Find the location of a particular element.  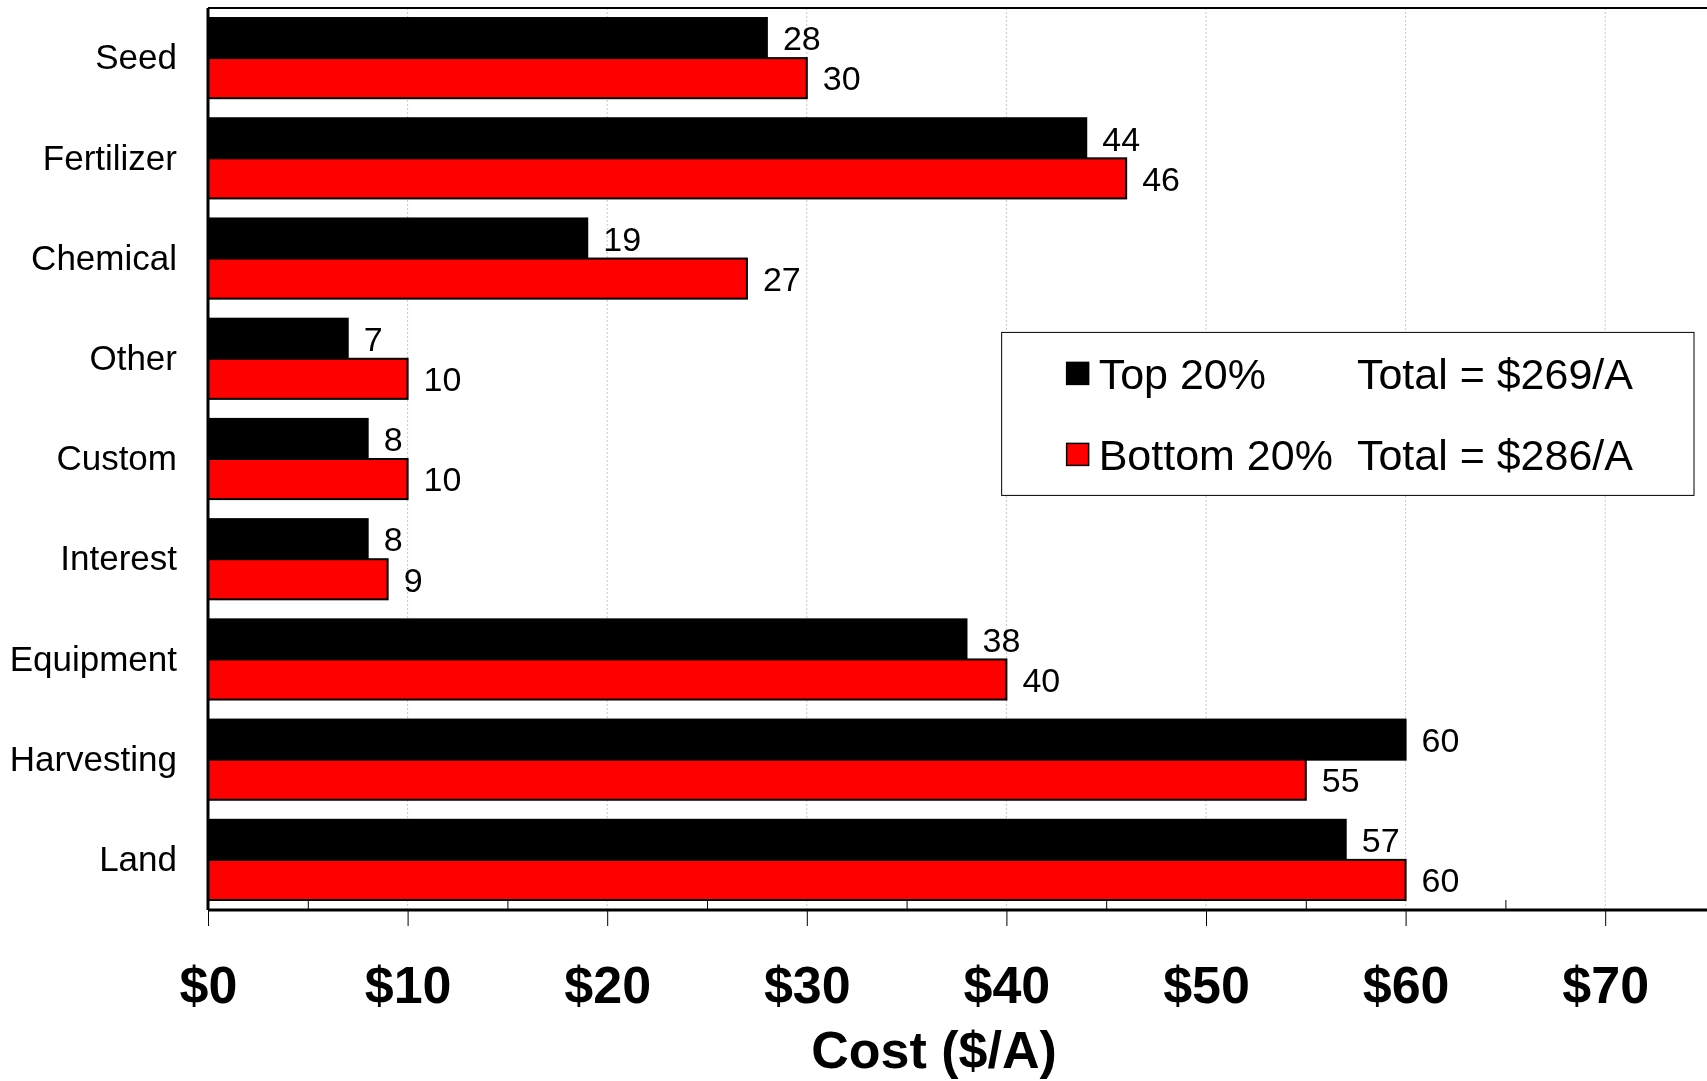

y-tick-label: Custom is located at coordinates (116, 458).